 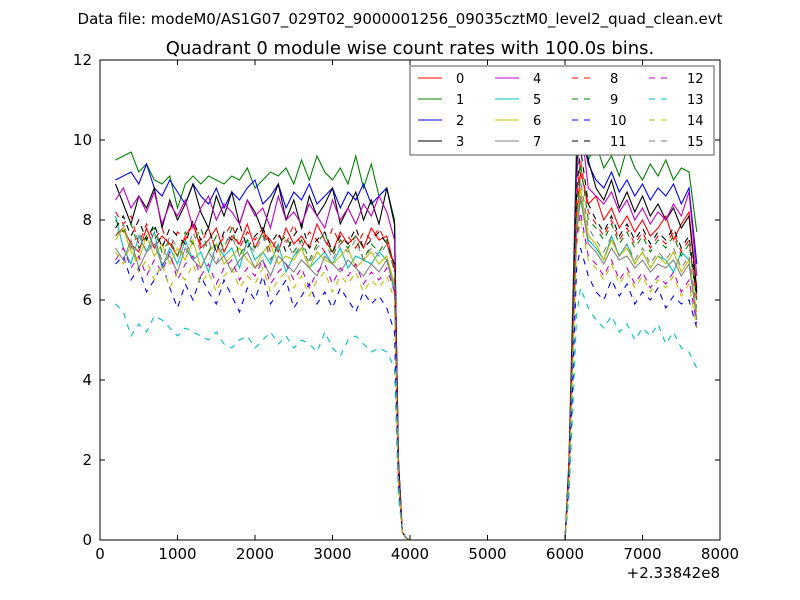 I want to click on legend-label-7: 7, so click(x=537, y=142).